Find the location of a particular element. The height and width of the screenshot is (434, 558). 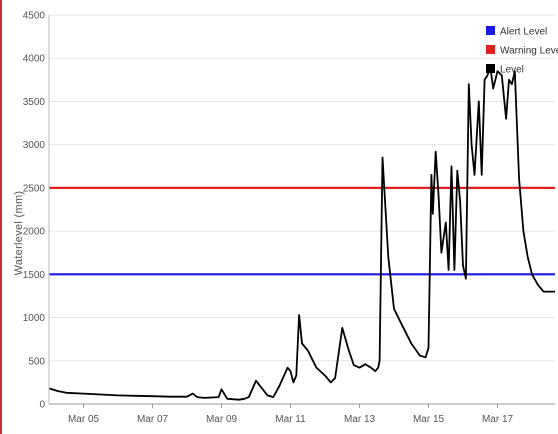

legend-label: Level is located at coordinates (512, 70).